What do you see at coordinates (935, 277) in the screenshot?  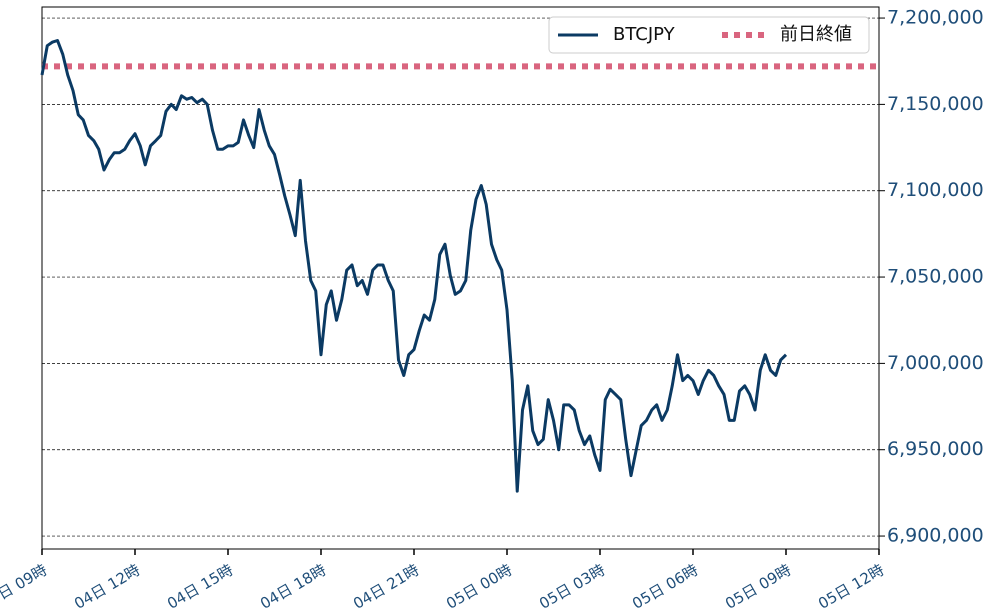 I see `y-tick-label: 7,050,000` at bounding box center [935, 277].